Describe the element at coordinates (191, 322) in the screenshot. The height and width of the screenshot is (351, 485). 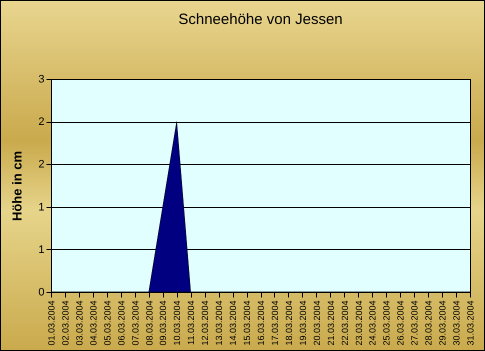
I see `x-tick-label: 11.03.2004` at that location.